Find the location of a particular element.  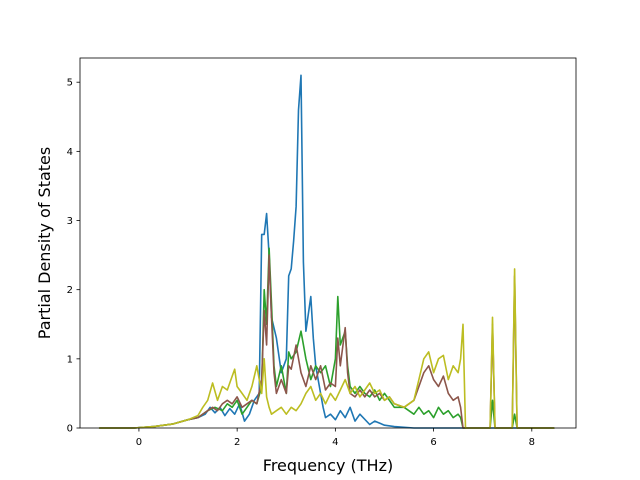

y-tick-label-4: 4 is located at coordinates (70, 152).